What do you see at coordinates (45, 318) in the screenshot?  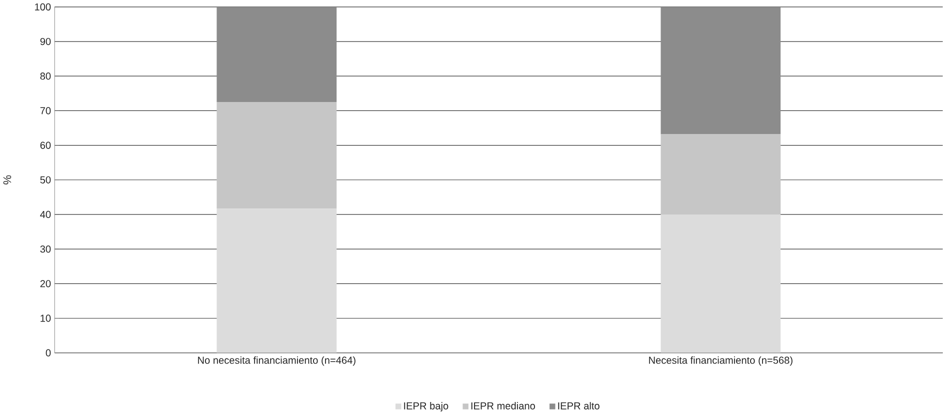 I see `y-tick-label: 10` at bounding box center [45, 318].